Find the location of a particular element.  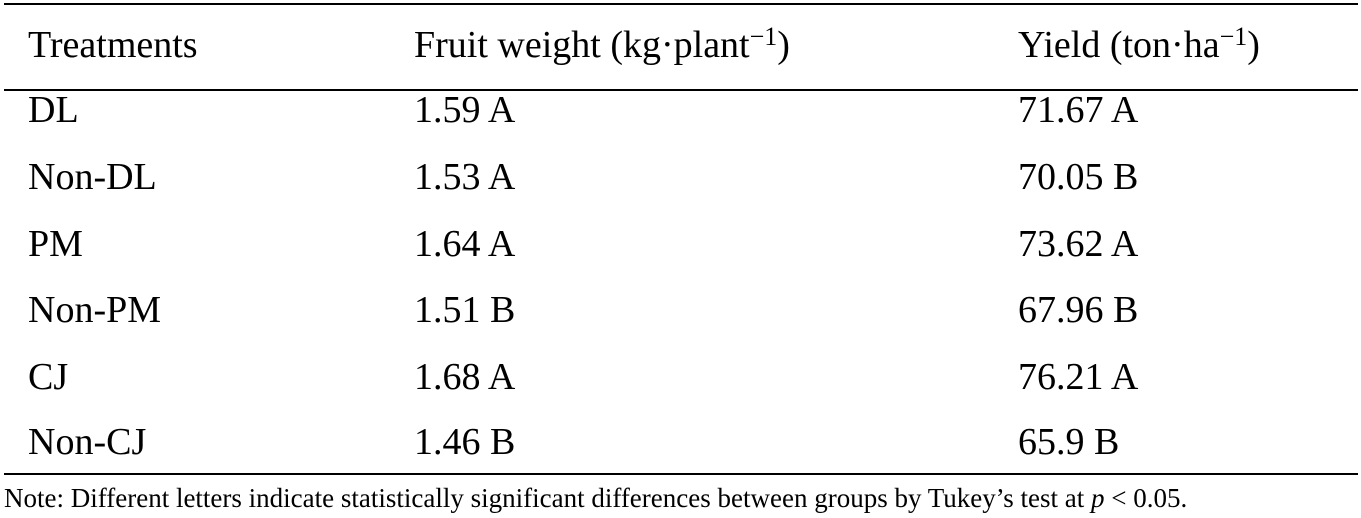

row-yield: 70.05 B is located at coordinates (1078, 177).